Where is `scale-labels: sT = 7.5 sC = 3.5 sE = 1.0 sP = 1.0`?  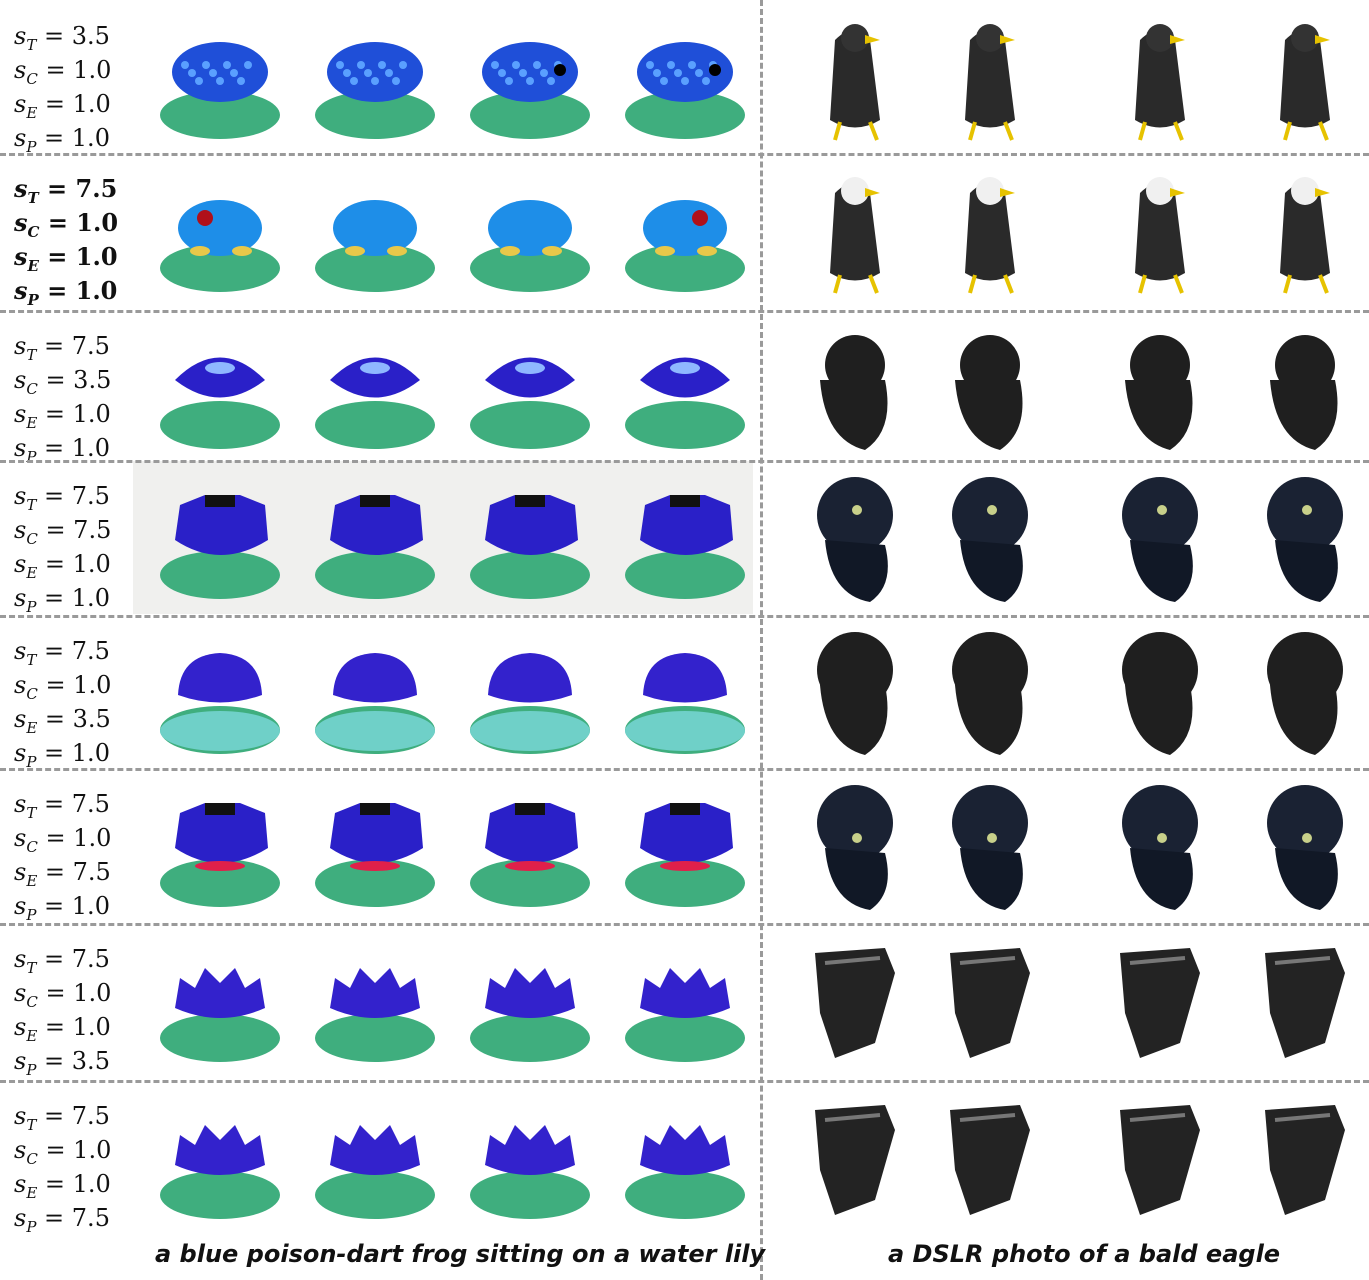
scale-labels: sT = 7.5 sC = 3.5 sE = 1.0 sP = 1.0 is located at coordinates (79, 397).